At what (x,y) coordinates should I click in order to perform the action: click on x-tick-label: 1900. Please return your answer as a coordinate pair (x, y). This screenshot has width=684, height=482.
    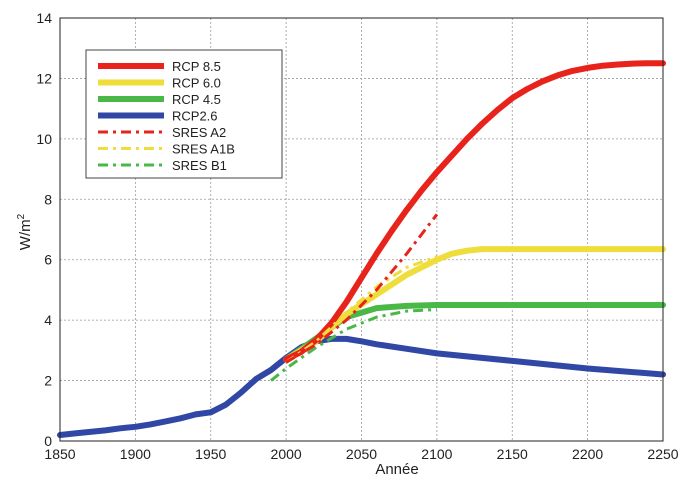
    Looking at the image, I should click on (135, 454).